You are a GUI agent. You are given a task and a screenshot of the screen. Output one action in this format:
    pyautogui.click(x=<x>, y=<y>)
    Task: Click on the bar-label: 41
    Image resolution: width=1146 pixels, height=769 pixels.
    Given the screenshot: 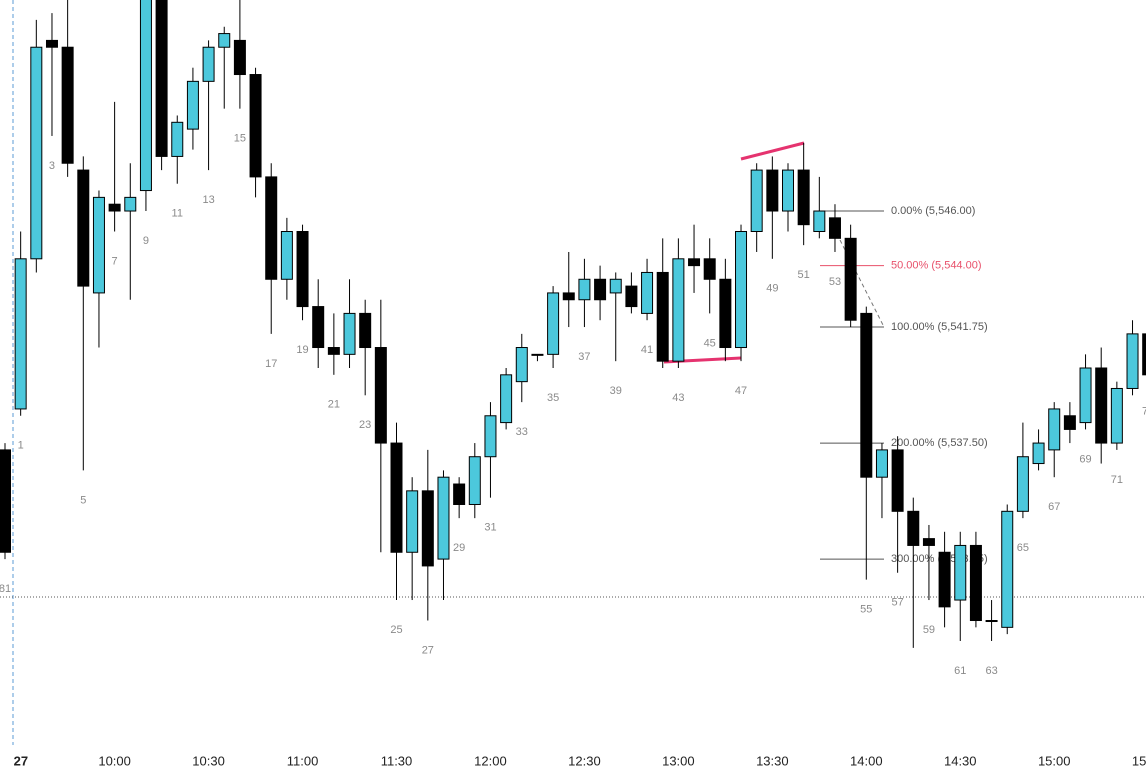 What is the action you would take?
    pyautogui.click(x=647, y=350)
    